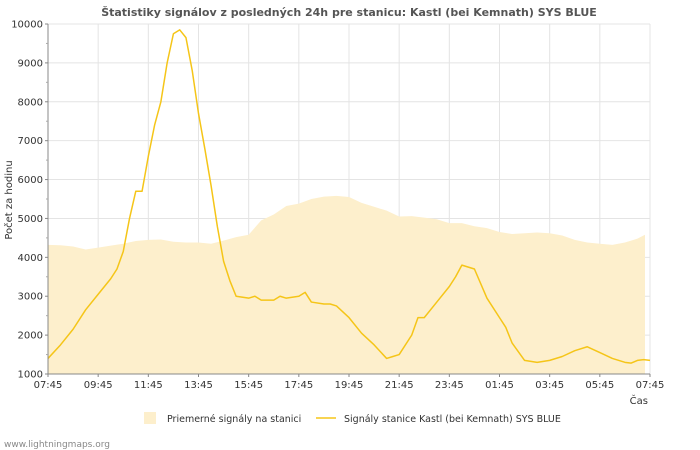 The image size is (700, 450). What do you see at coordinates (150, 418) in the screenshot?
I see `legend-swatch-average` at bounding box center [150, 418].